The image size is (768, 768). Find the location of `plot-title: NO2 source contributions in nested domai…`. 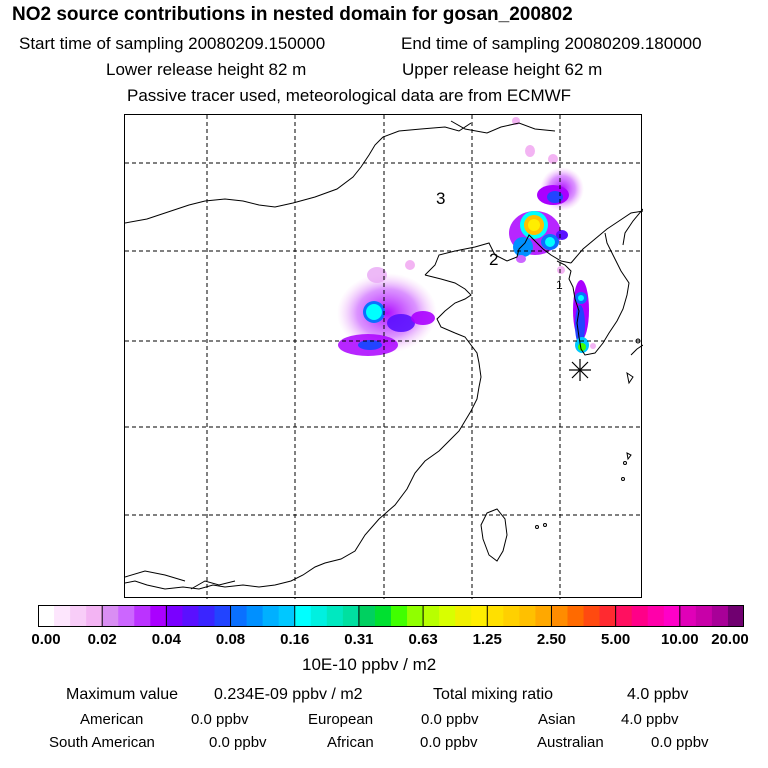

plot-title: NO2 source contributions in nested domai… is located at coordinates (292, 14).